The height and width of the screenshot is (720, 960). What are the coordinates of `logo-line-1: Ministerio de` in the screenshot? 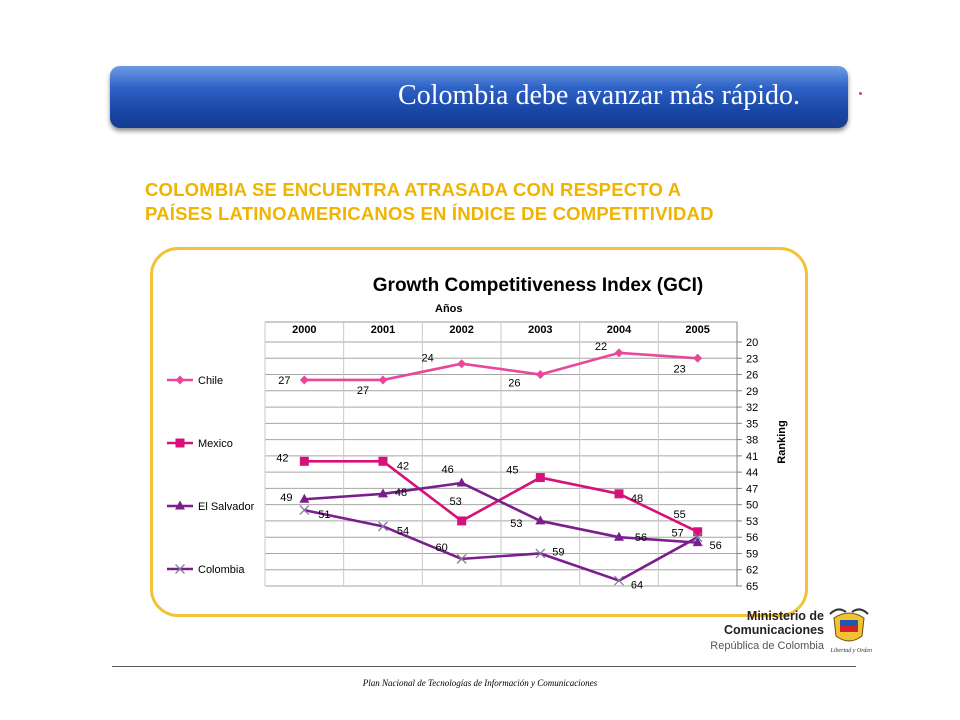 It's located at (785, 616).